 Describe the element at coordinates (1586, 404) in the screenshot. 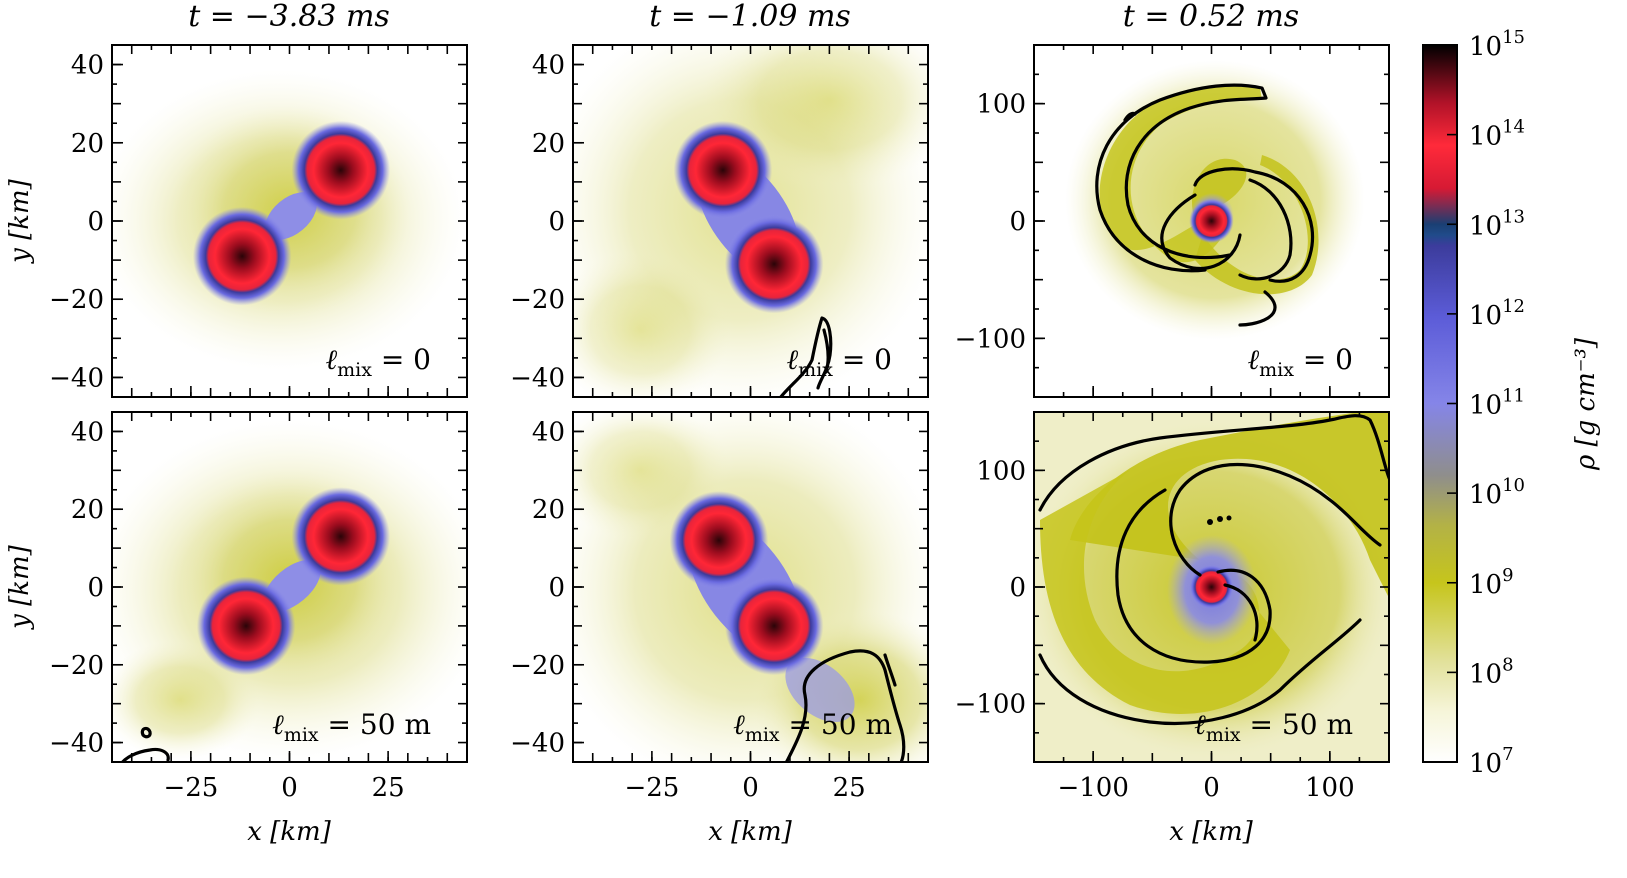

I see `colorbar-label: ρ [g cm⁻³]` at that location.